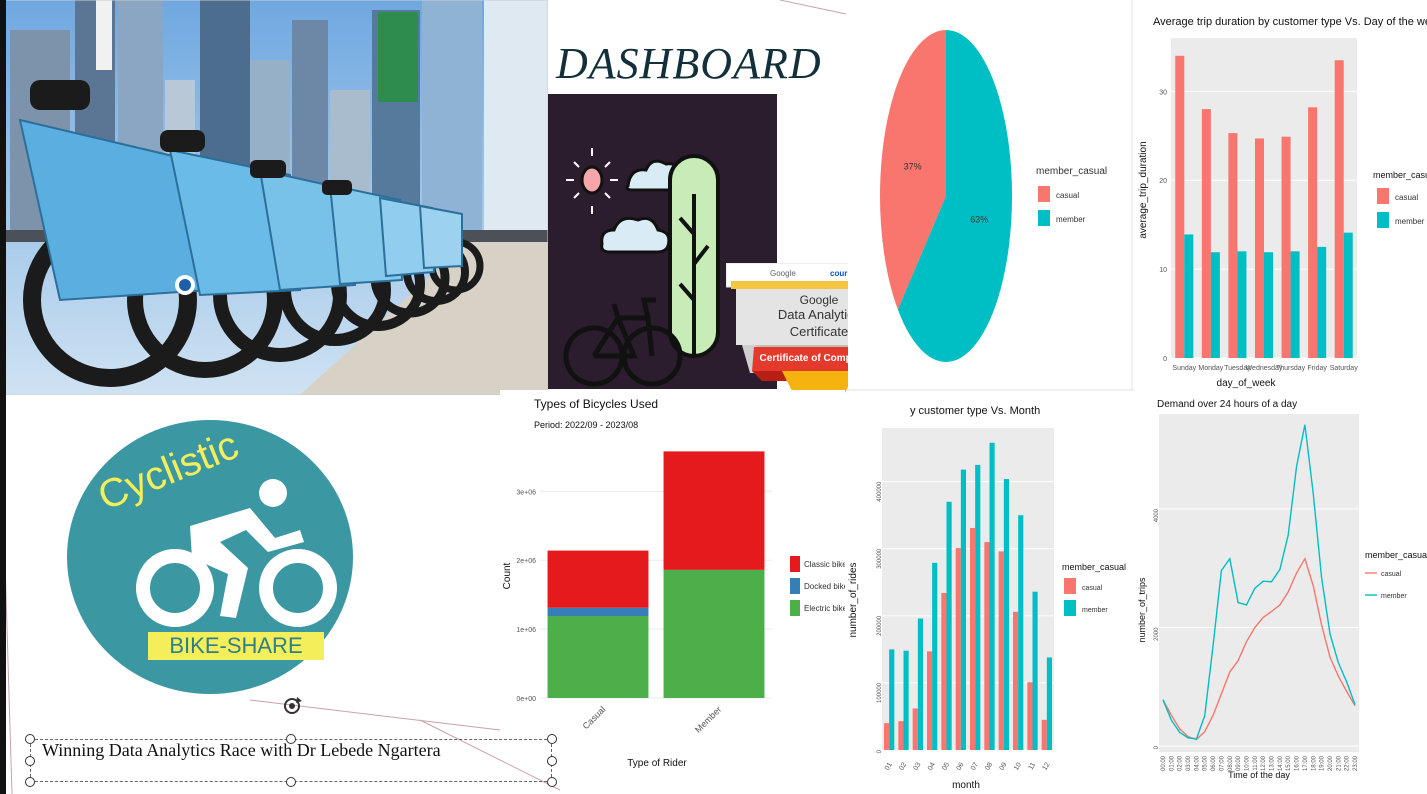 This screenshot has width=1427, height=794. Describe the element at coordinates (1181, 763) in the screenshot. I see `hourly-xtick-label: 02:00` at that location.